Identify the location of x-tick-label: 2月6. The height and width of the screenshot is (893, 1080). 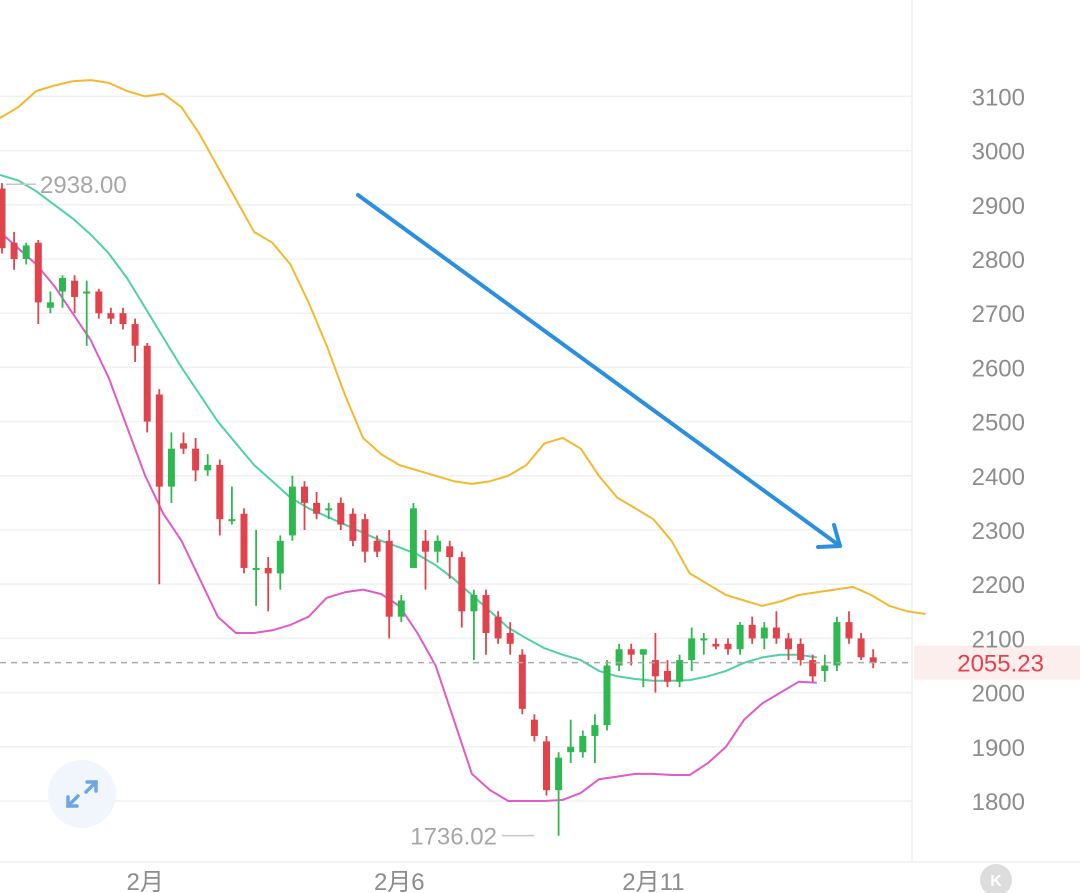
(399, 881).